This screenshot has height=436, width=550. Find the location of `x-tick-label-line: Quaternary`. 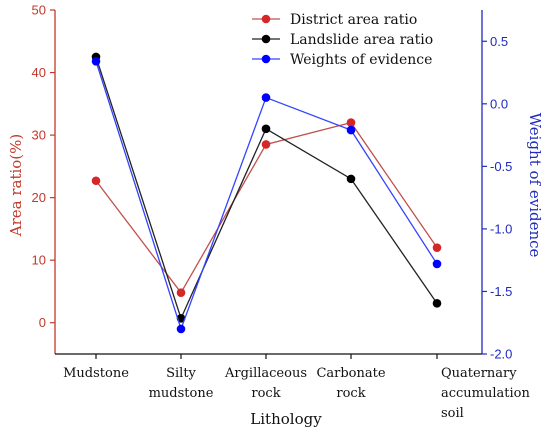

x-tick-label-line: Quaternary is located at coordinates (479, 373).